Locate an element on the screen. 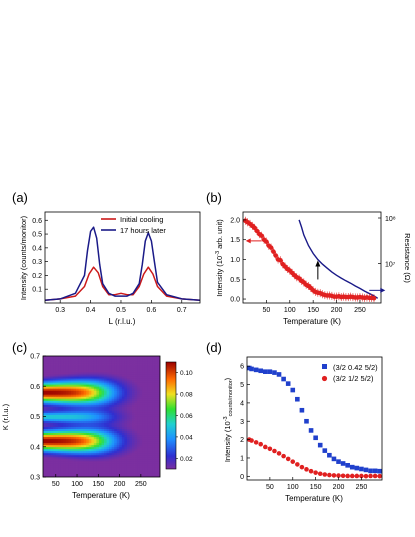 Image resolution: width=415 pixels, height=537 pixels. panel-a-ytick-label: 0.2 is located at coordinates (37, 276).